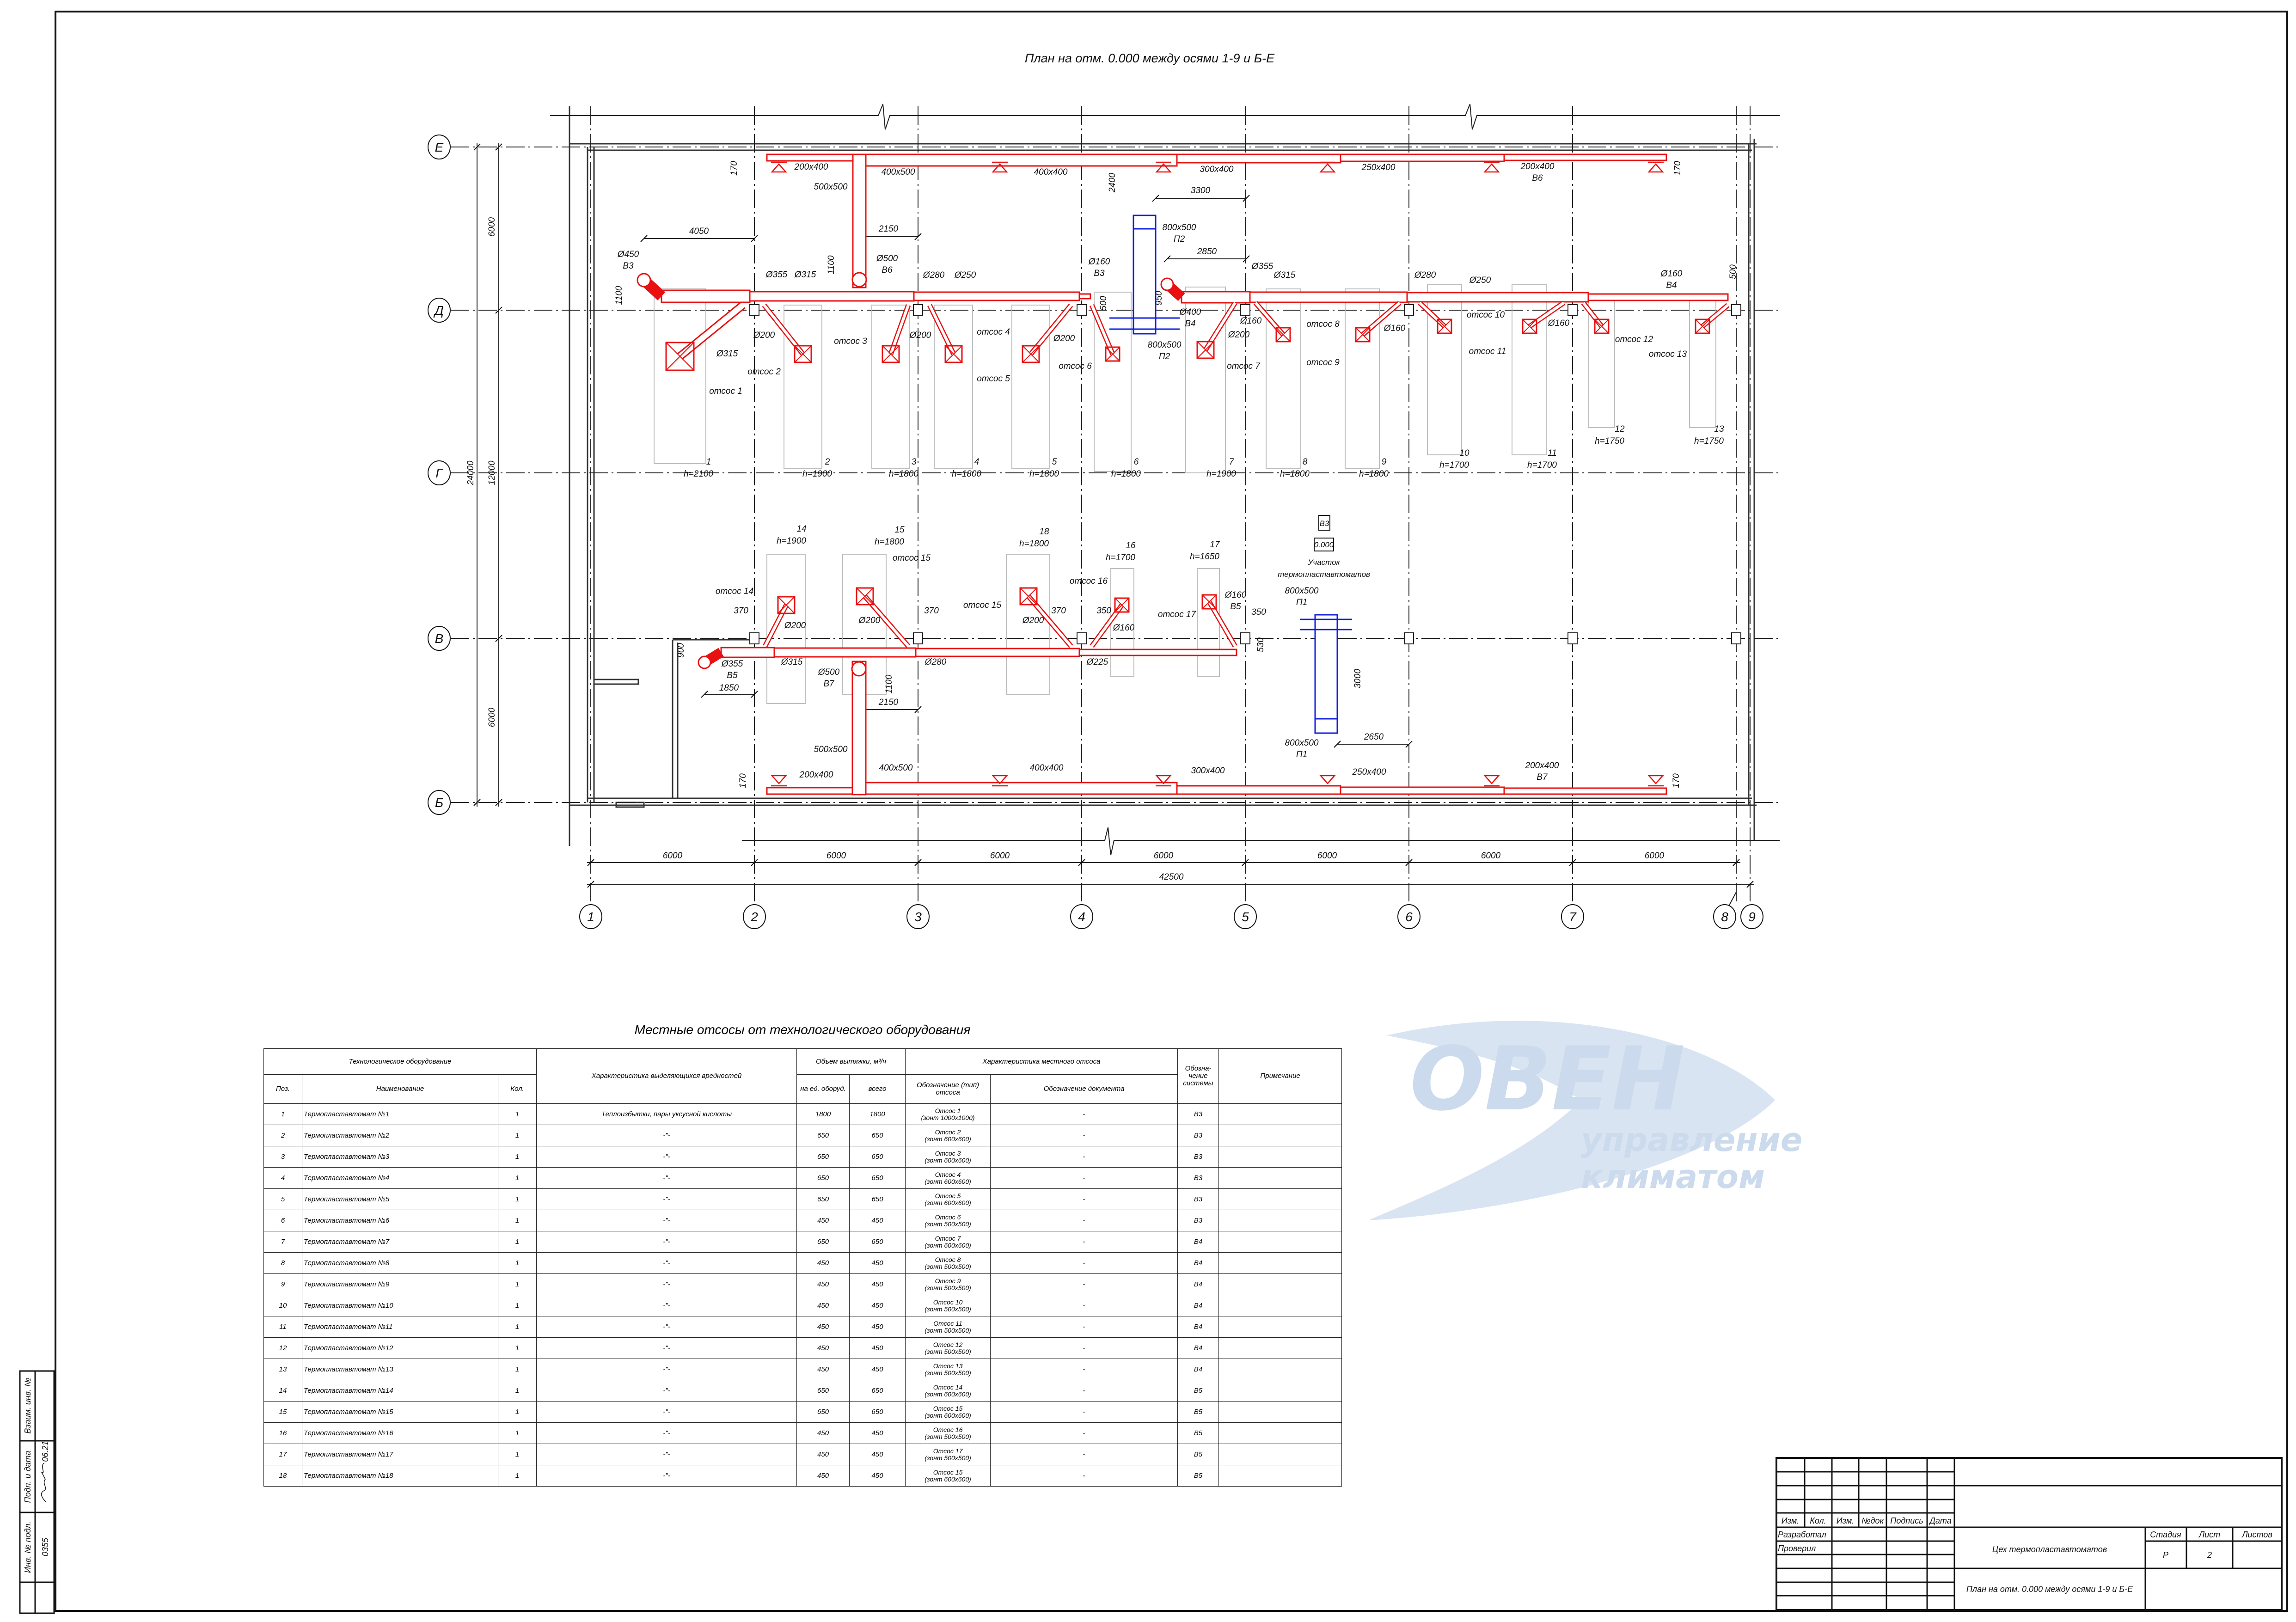 The width and height of the screenshot is (2296, 1622). Describe the element at coordinates (1491, 856) in the screenshot. I see `dim-label: 6000` at that location.